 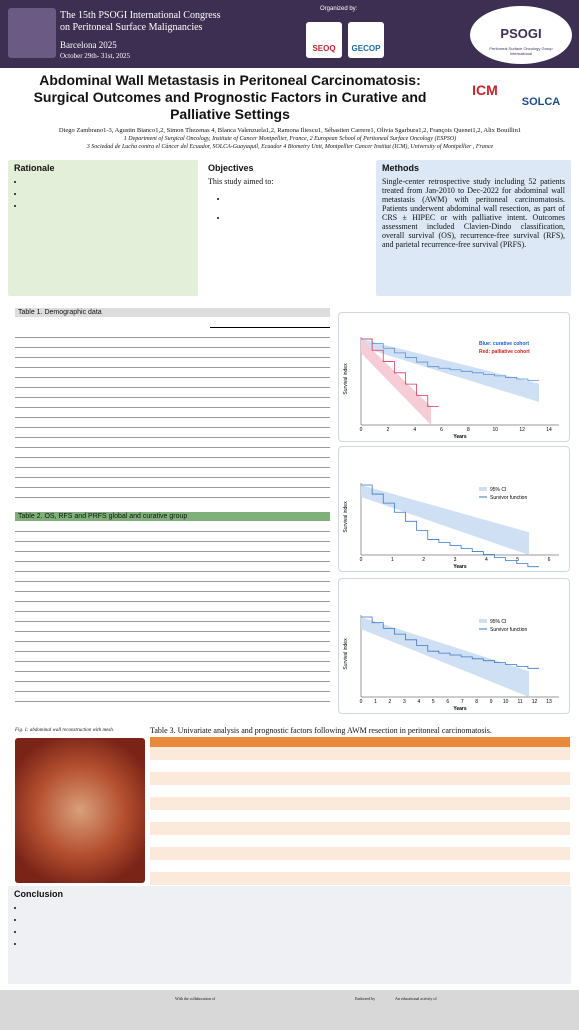 I want to click on heading: Methods, so click(x=400, y=168).